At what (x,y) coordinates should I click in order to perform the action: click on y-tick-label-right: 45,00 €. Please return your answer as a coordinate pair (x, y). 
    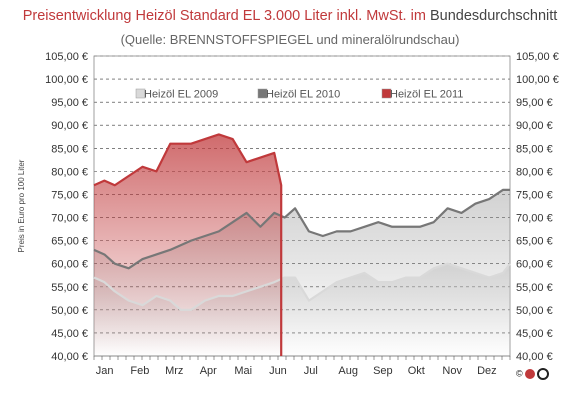
    Looking at the image, I should click on (534, 334).